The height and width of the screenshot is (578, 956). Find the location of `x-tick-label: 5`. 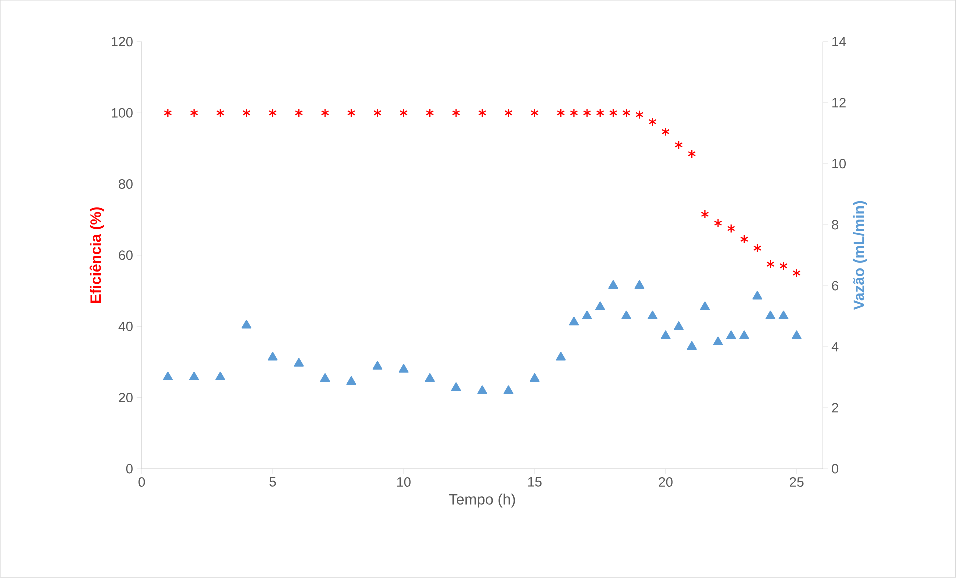

x-tick-label: 5 is located at coordinates (273, 482).